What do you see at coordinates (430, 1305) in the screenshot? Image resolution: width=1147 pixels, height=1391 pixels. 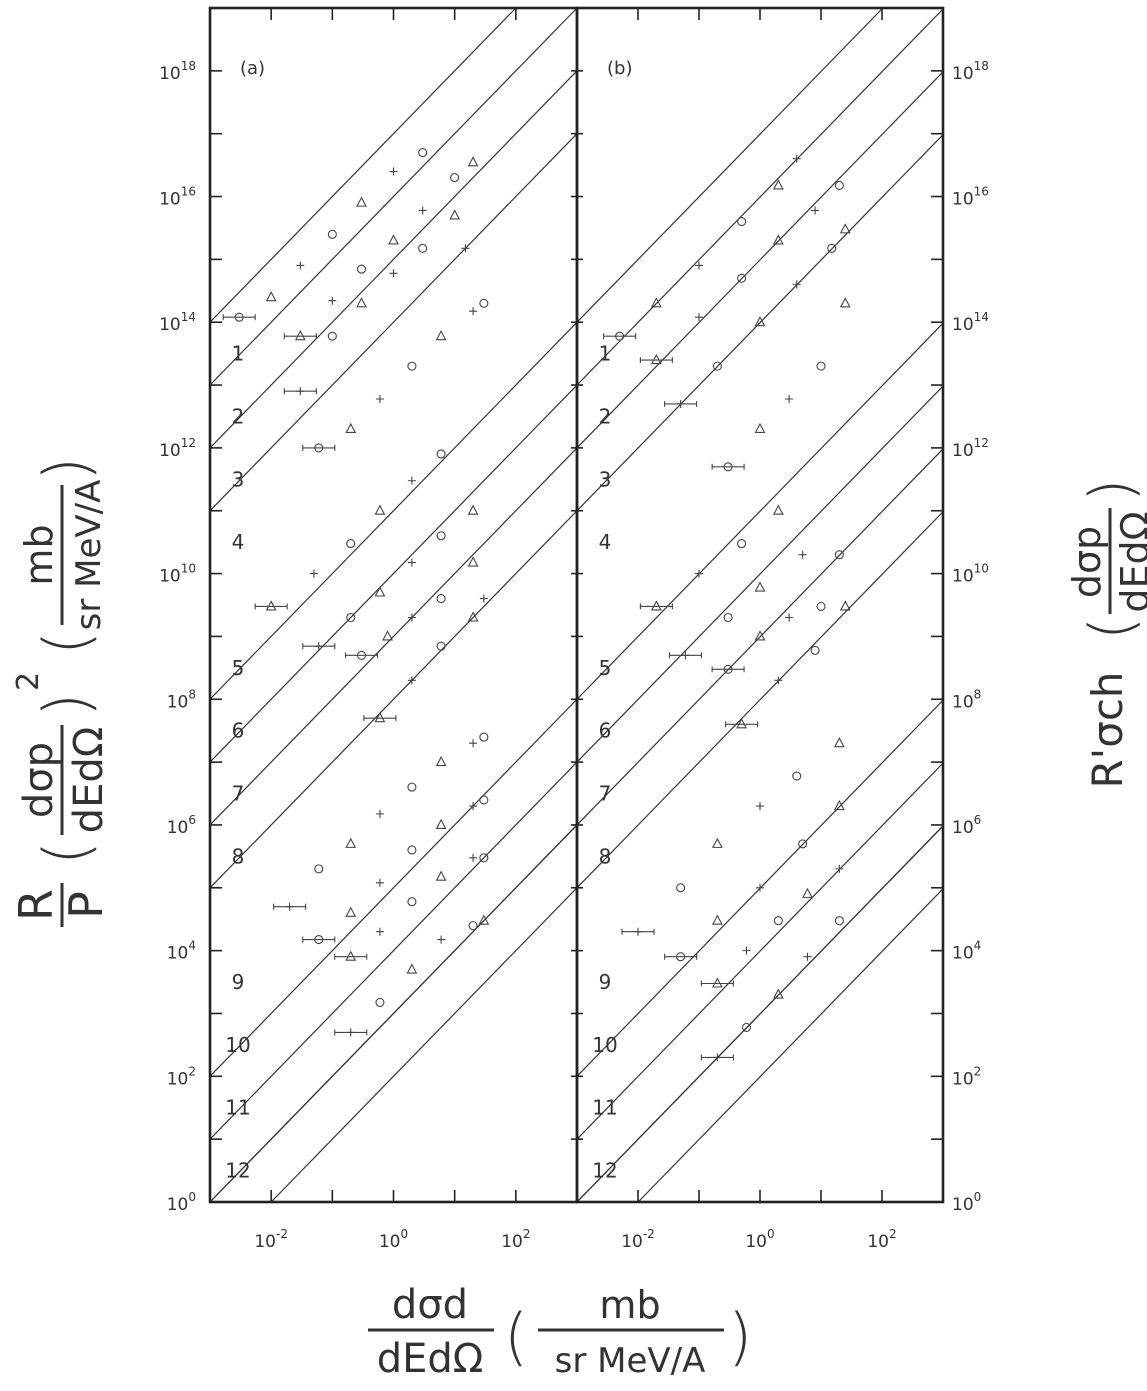 I see `bottom-label-dsd: dσd` at bounding box center [430, 1305].